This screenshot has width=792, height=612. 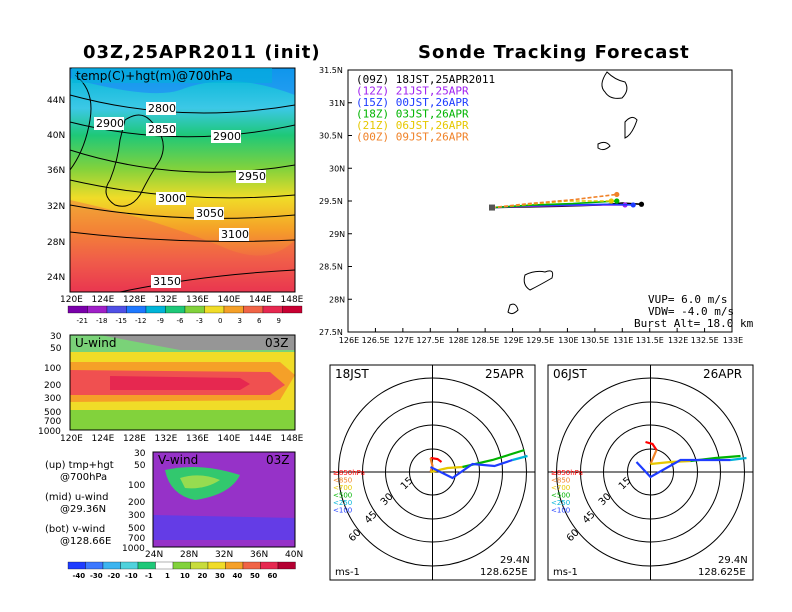 I want to click on map-lat-labels: 24N 28N 32N 36N 40N 44N, so click(x=56, y=189).